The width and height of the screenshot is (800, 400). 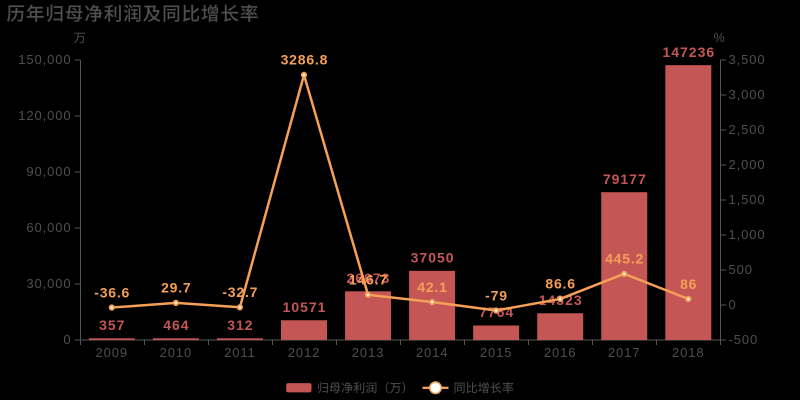 I want to click on svg-text: 86, so click(x=688, y=284).